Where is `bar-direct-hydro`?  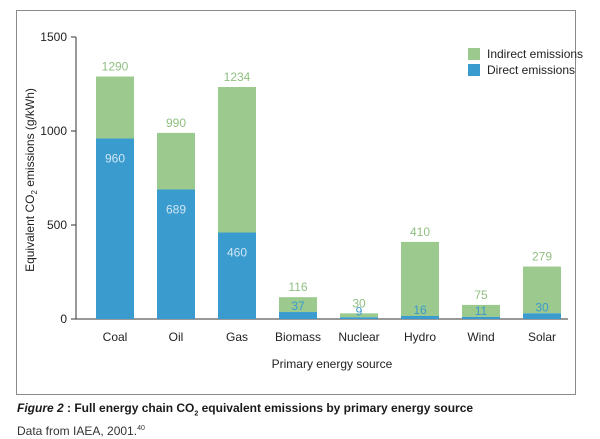
bar-direct-hydro is located at coordinates (420, 317).